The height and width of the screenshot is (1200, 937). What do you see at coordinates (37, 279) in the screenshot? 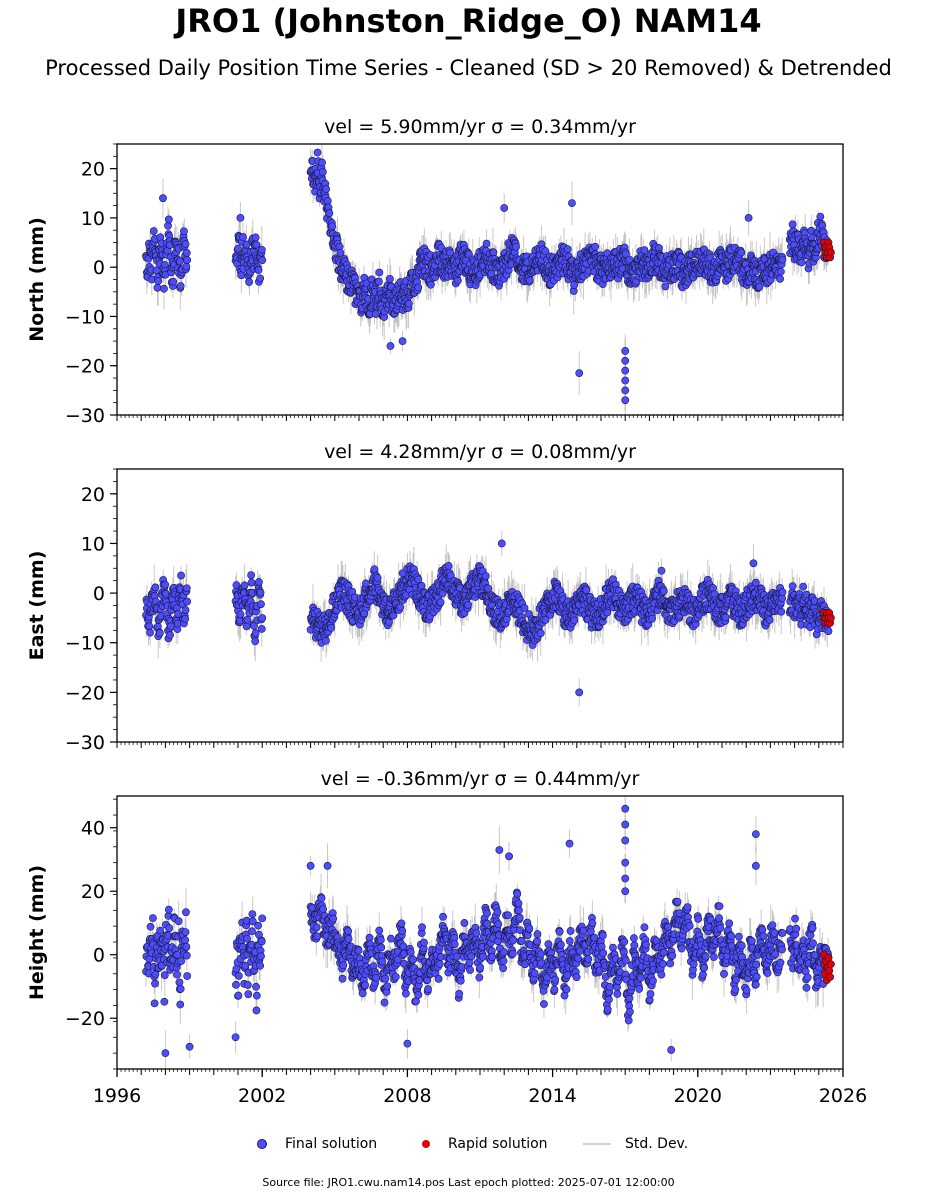
I see `y-axis-label: North (mm)` at bounding box center [37, 279].